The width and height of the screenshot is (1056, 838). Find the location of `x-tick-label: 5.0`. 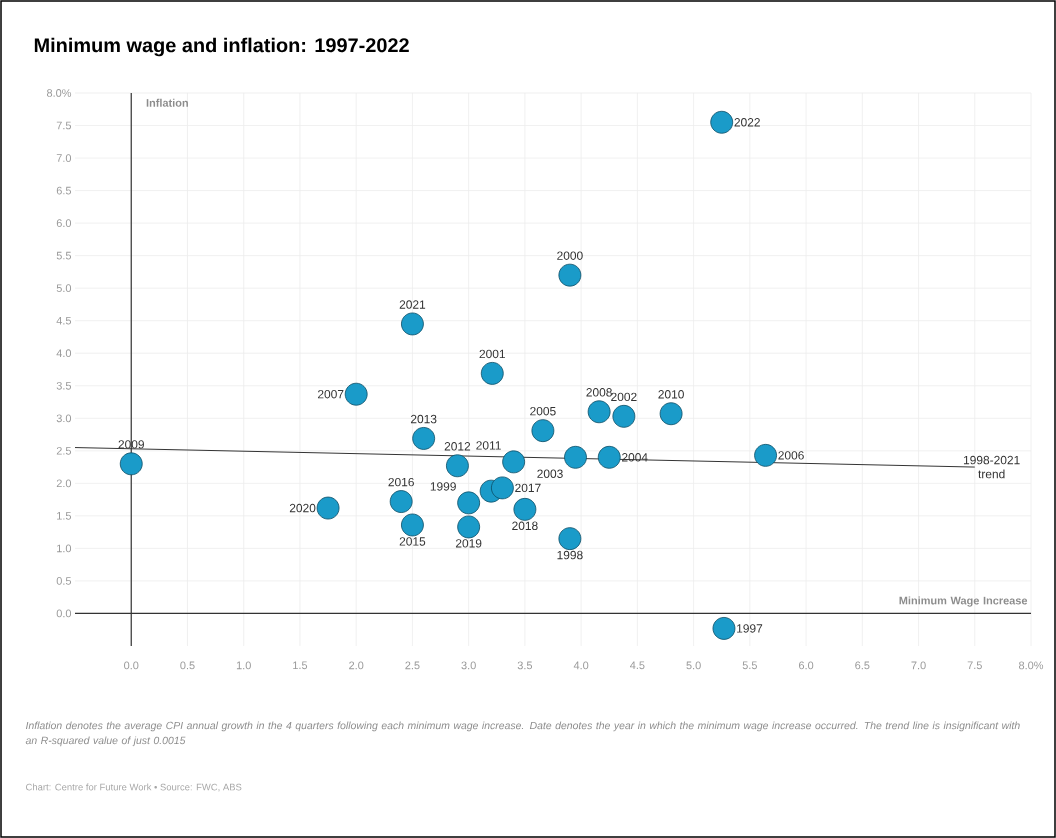

x-tick-label: 5.0 is located at coordinates (693, 665).